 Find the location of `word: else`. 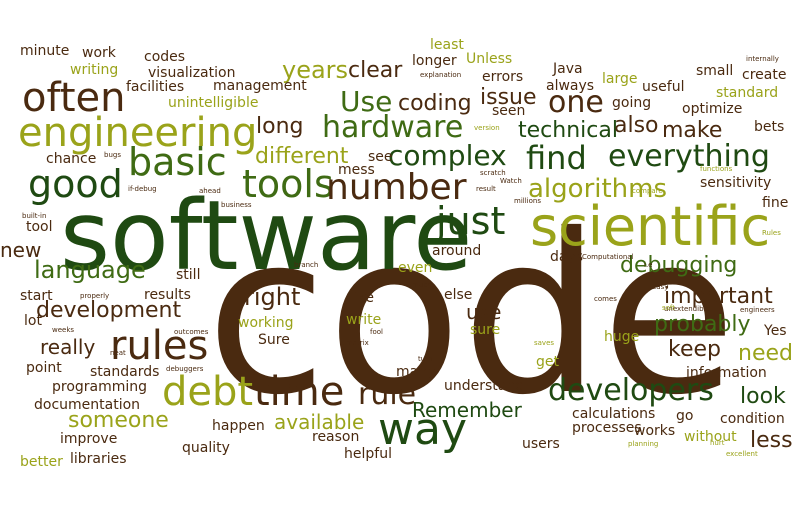

word: else is located at coordinates (458, 295).